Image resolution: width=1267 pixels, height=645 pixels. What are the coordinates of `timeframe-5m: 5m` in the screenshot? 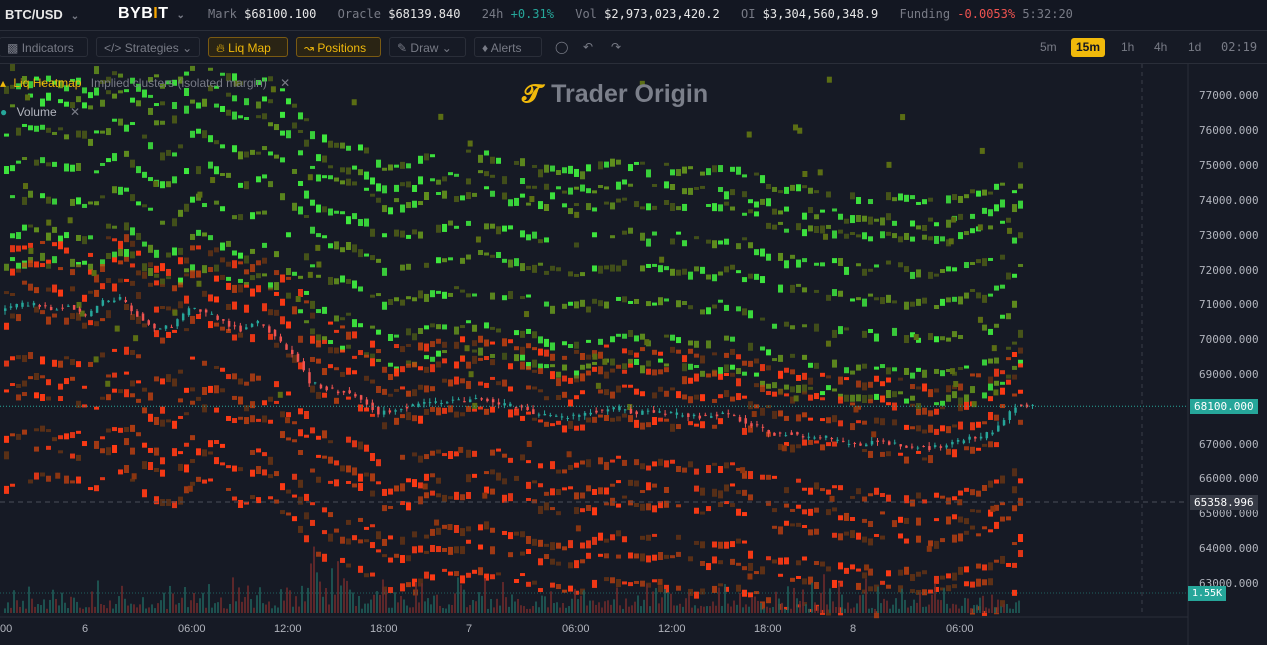 It's located at (1048, 47).